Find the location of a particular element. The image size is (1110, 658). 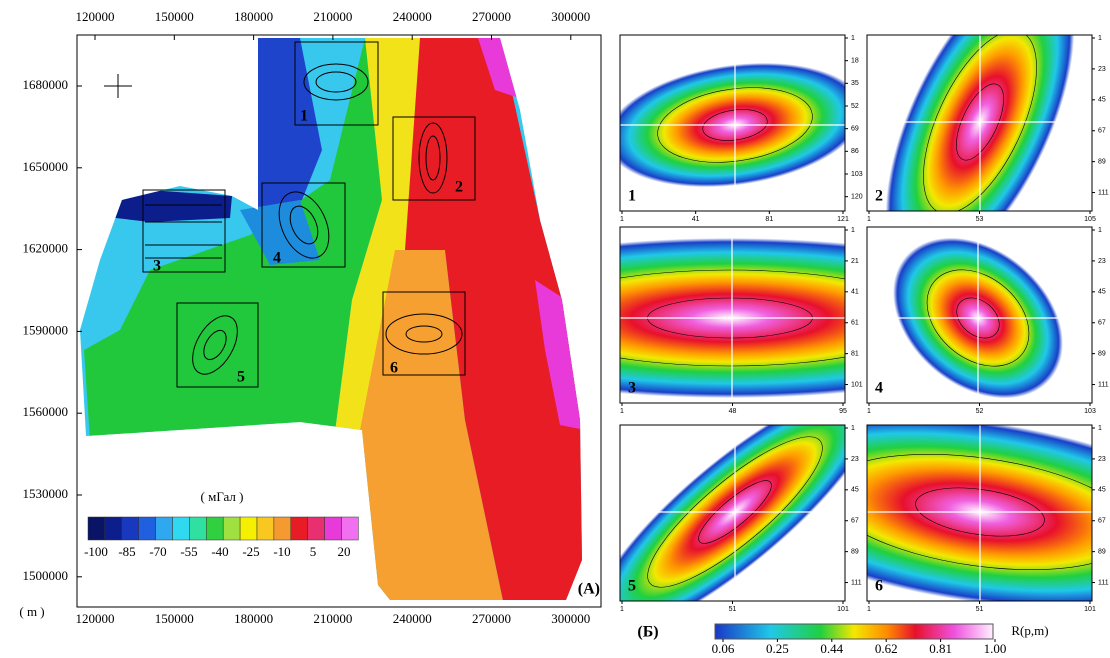

panel-label: 1 is located at coordinates (632, 196).